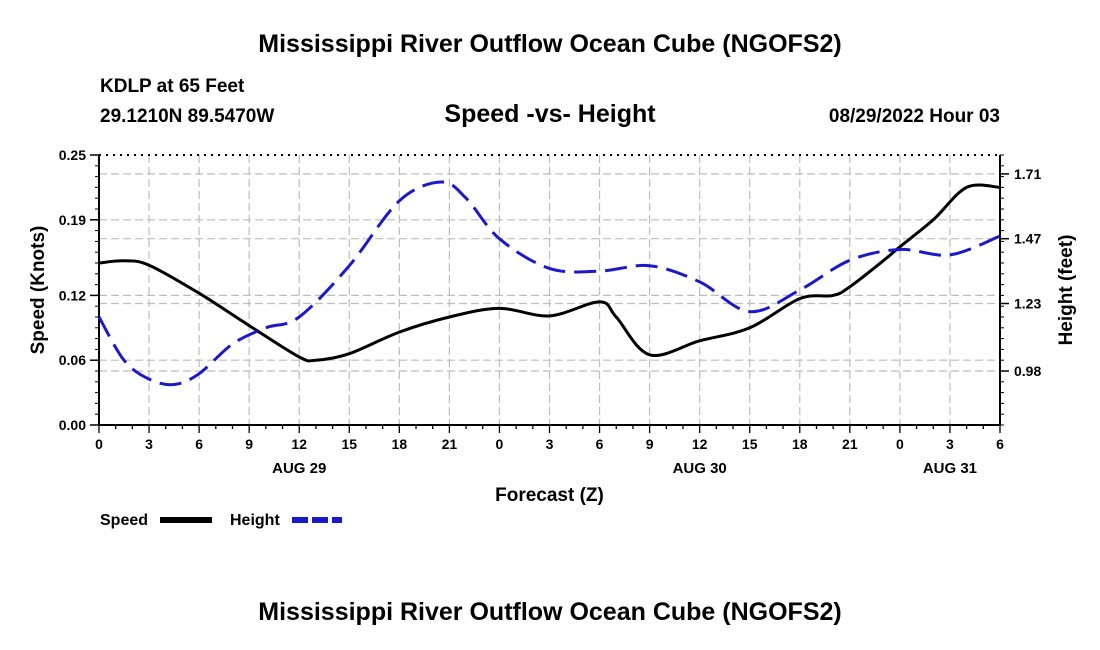 This screenshot has height=650, width=1100. Describe the element at coordinates (299, 468) in the screenshot. I see `x-date-label: AUG 29` at that location.